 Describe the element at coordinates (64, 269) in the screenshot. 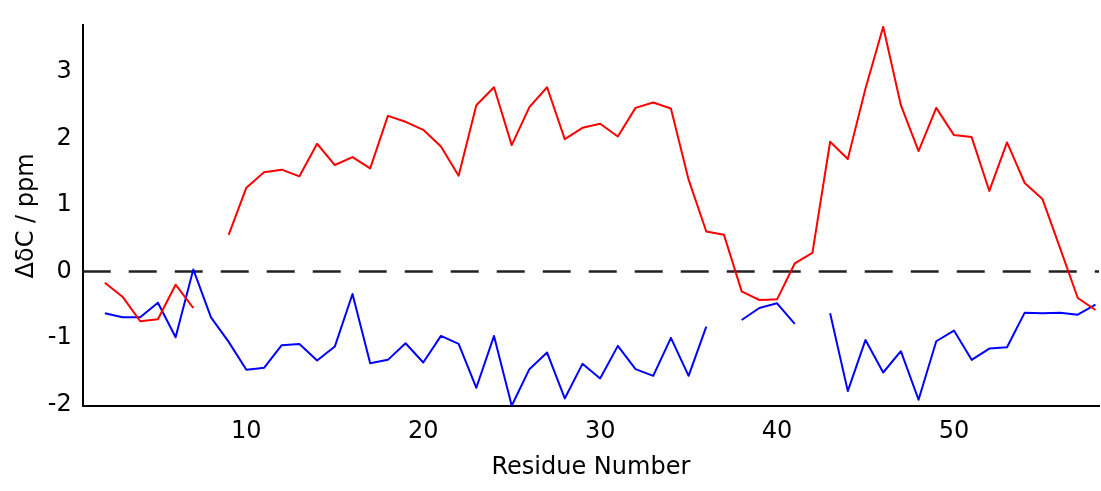

I see `y-tick-label: 0` at that location.